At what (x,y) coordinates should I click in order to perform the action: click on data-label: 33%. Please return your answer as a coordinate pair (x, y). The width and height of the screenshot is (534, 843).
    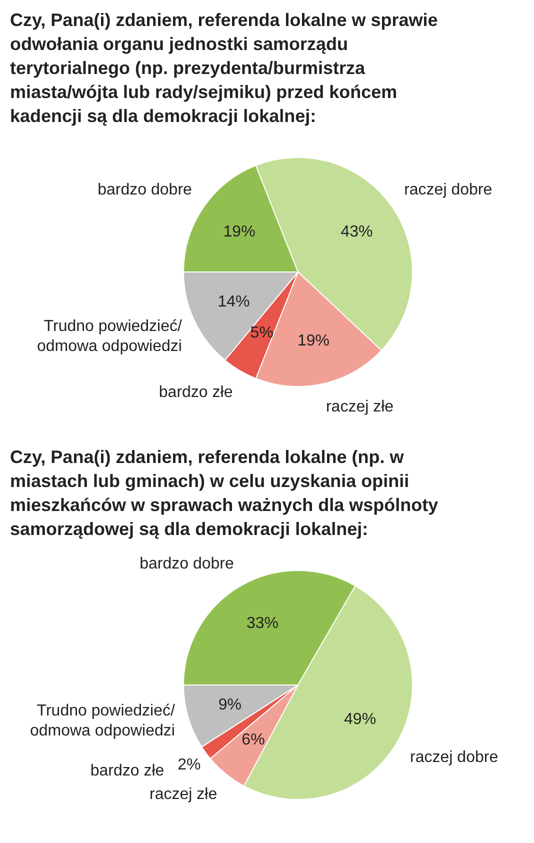
    Looking at the image, I should click on (262, 623).